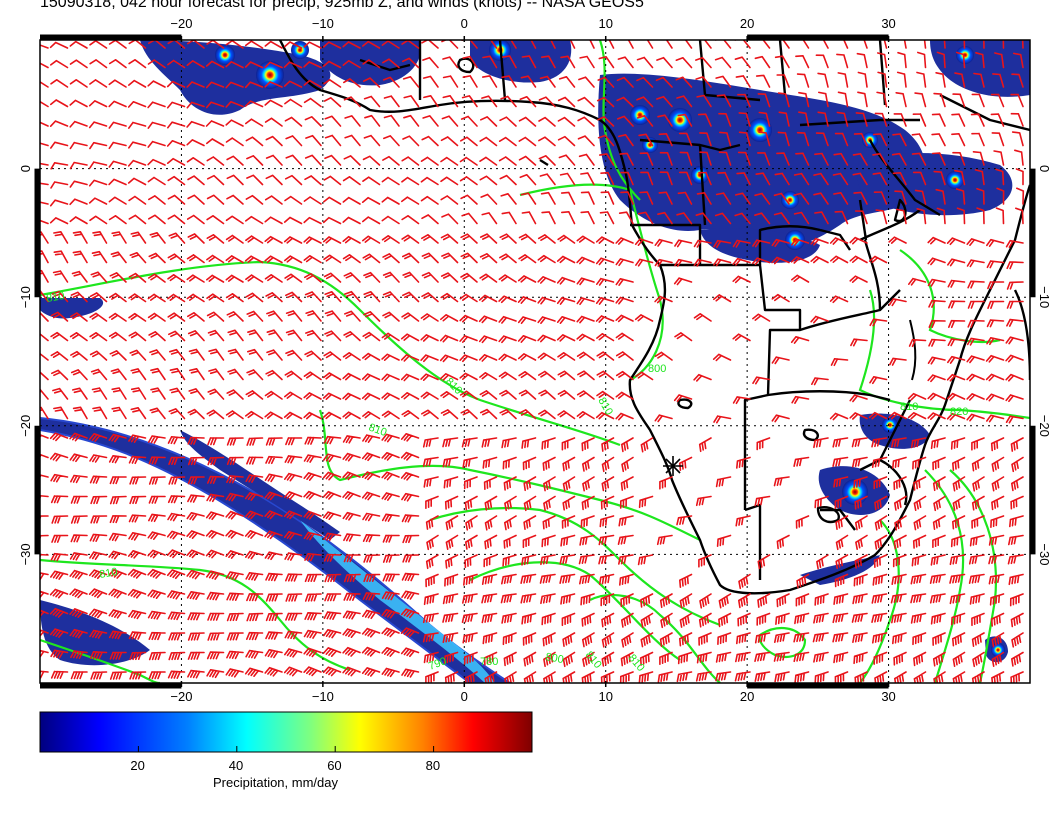 Image resolution: width=1056 pixels, height=816 pixels. What do you see at coordinates (323, 23) in the screenshot?
I see `x-tick-label: −10` at bounding box center [323, 23].